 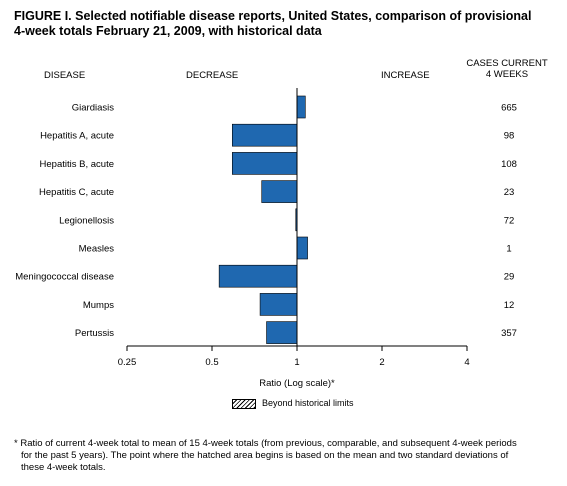 I want to click on disease-label: Measles, so click(x=97, y=249).